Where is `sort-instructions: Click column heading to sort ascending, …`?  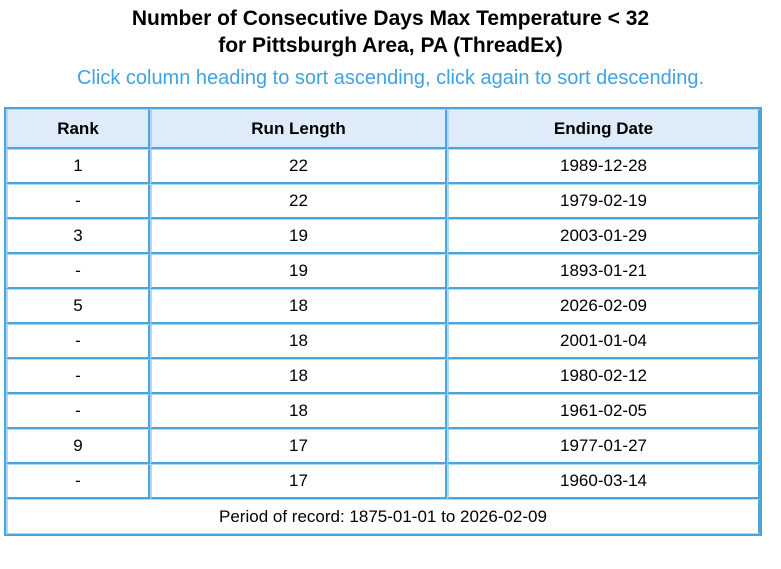
sort-instructions: Click column heading to sort ascending, … is located at coordinates (390, 78).